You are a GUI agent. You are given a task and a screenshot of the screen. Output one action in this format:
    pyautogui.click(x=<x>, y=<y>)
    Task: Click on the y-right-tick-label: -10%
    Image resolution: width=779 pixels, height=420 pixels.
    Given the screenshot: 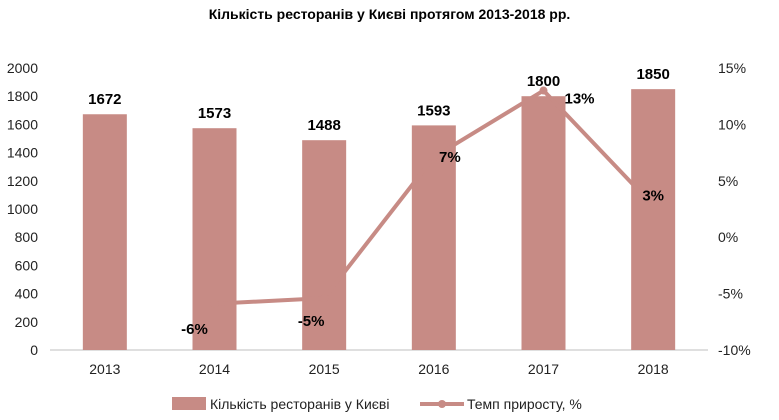 What is the action you would take?
    pyautogui.click(x=734, y=350)
    